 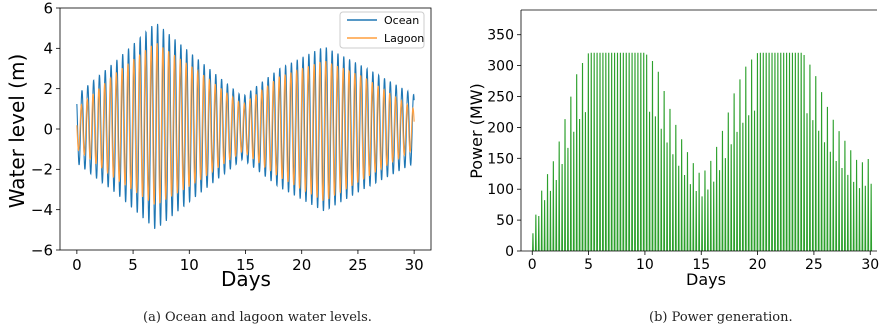 I want to click on y-tick-label: 250, so click(x=500, y=98).